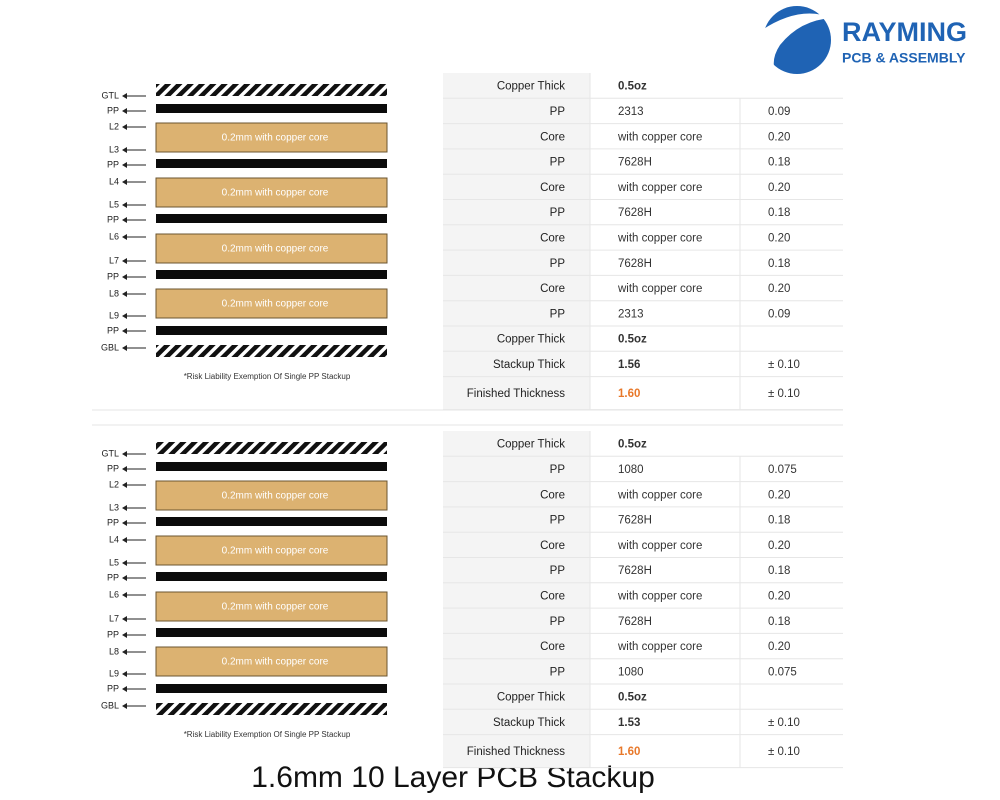  I want to click on label-column, so click(516, 241).